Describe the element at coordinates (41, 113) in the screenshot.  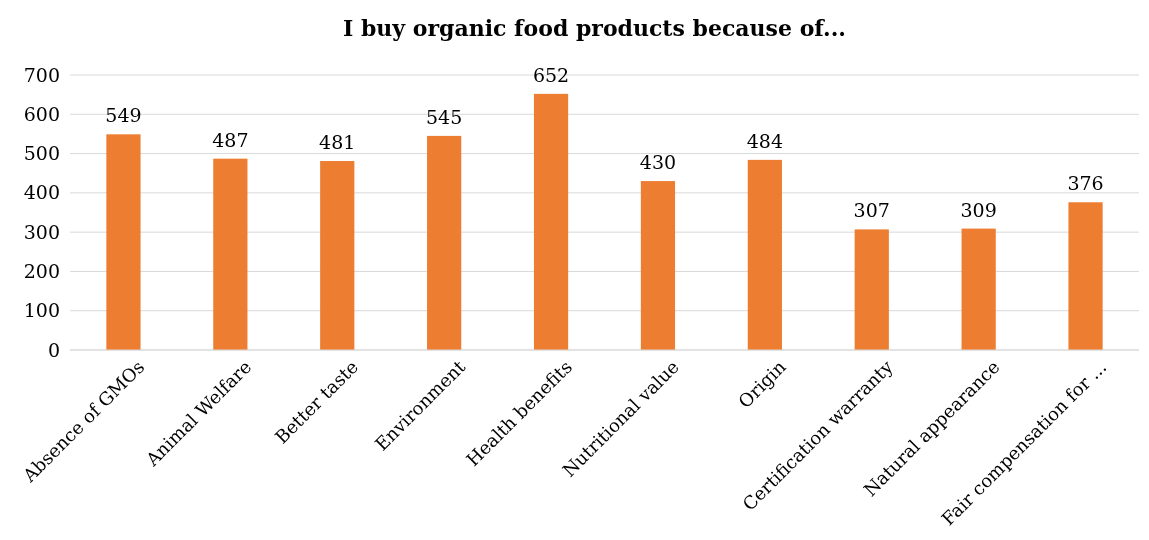
I see `y-tick-label: 600` at that location.